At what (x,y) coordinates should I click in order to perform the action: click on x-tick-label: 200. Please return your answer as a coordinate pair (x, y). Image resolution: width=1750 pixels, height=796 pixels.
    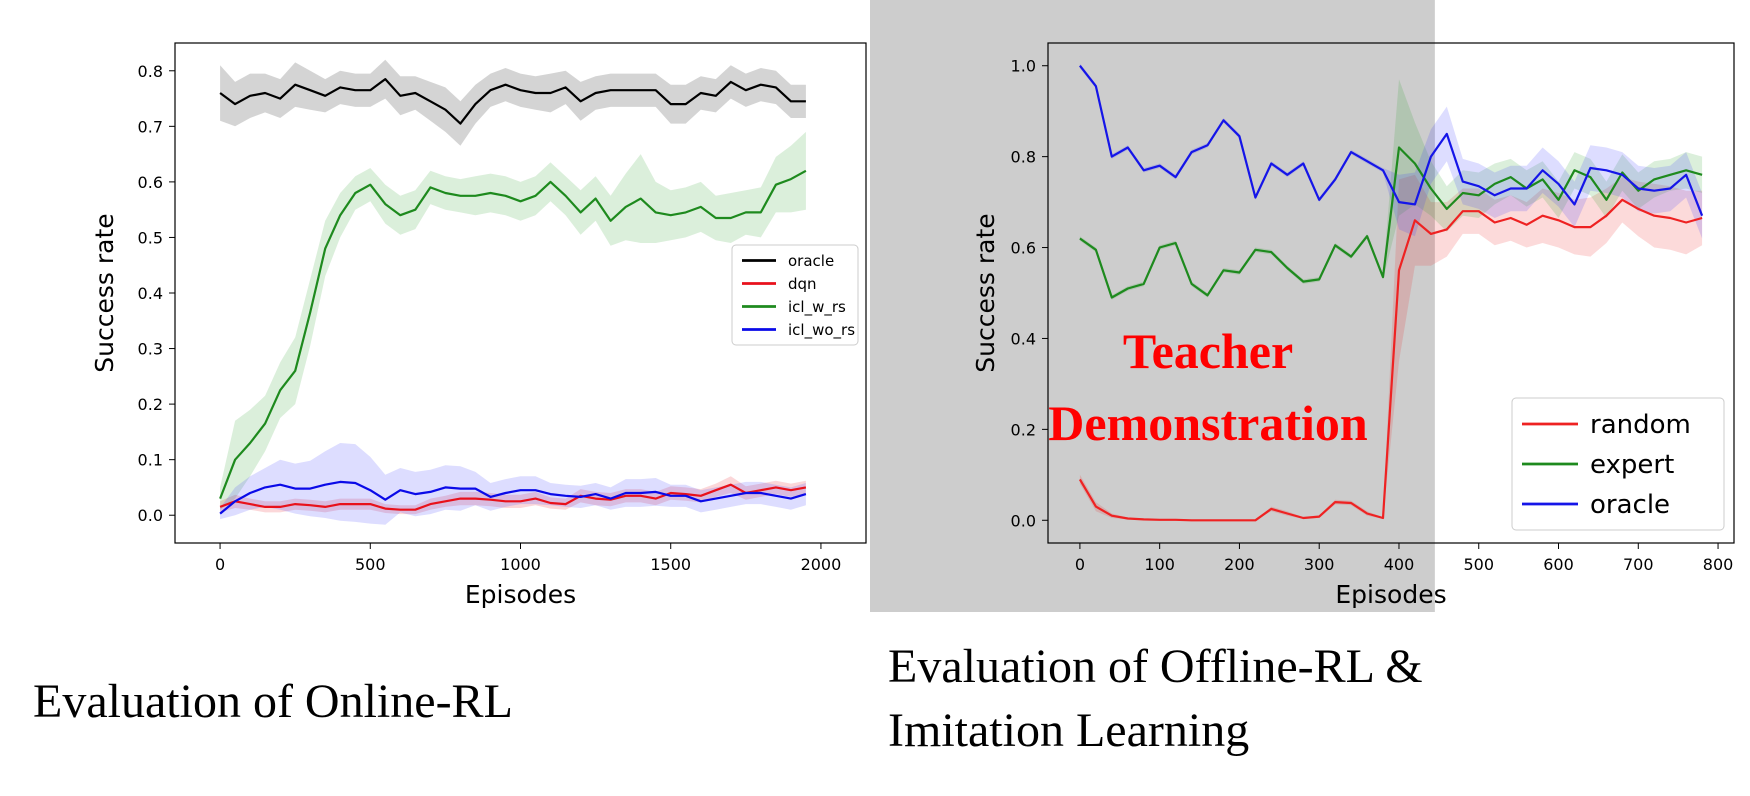
    Looking at the image, I should click on (1239, 564).